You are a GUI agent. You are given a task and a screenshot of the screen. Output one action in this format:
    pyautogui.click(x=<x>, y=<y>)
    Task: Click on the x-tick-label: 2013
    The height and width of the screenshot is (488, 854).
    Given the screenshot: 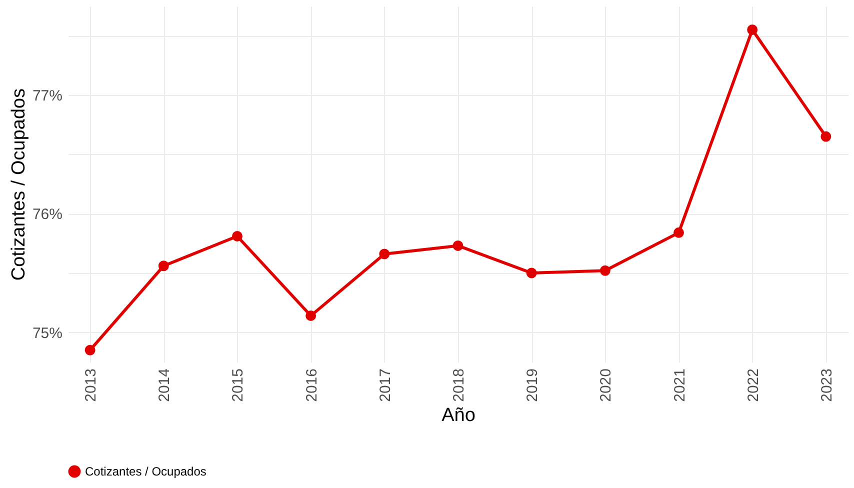 What is the action you would take?
    pyautogui.click(x=91, y=385)
    